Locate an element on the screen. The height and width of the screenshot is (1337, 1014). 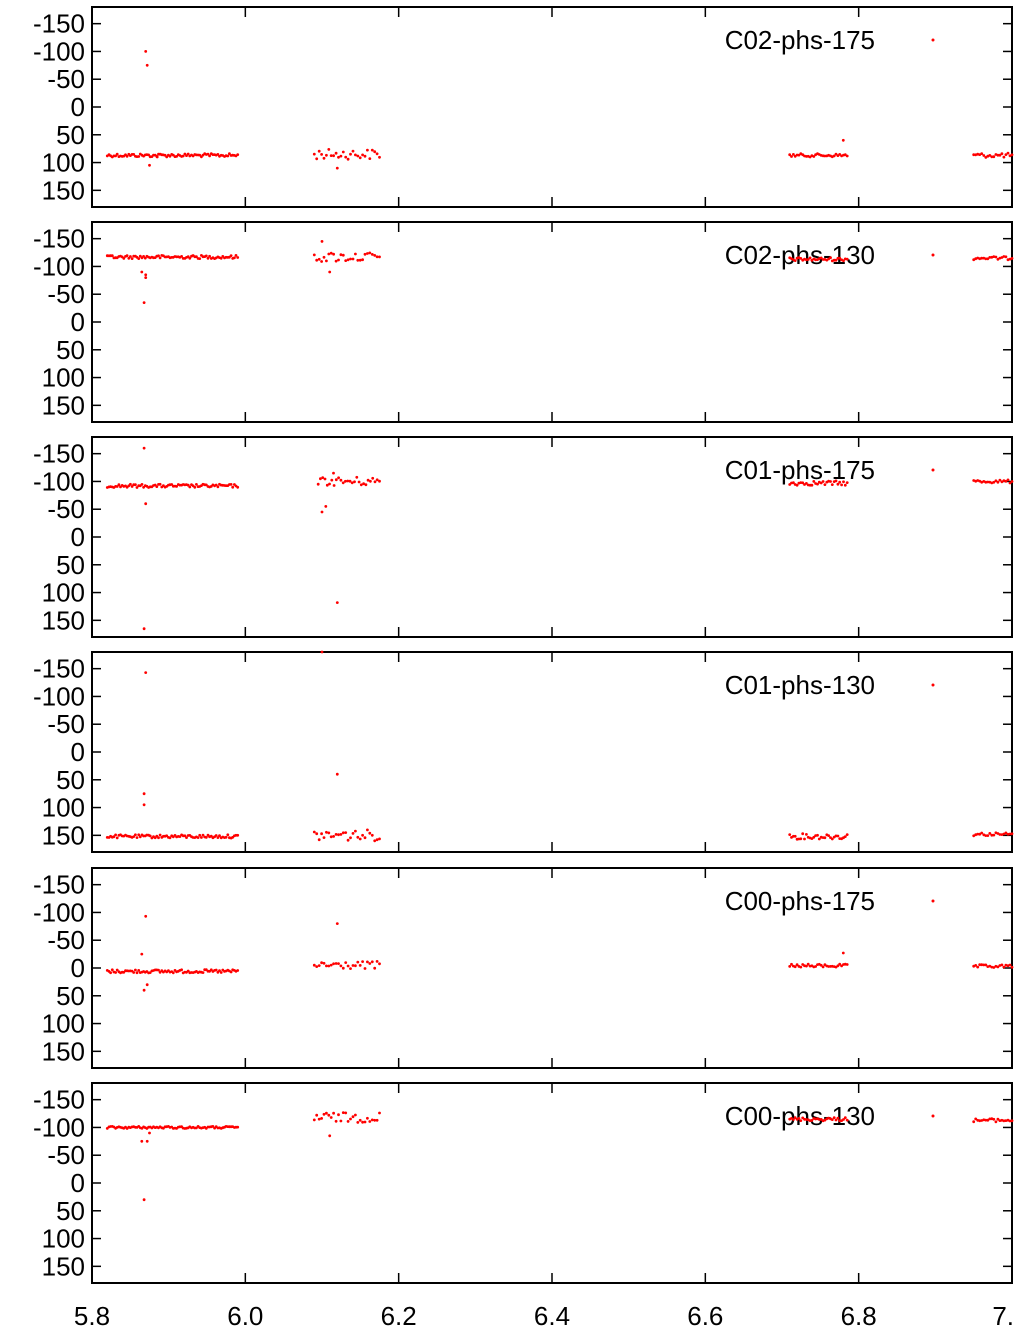
x-tick-label: 6.0 is located at coordinates (245, 1316).